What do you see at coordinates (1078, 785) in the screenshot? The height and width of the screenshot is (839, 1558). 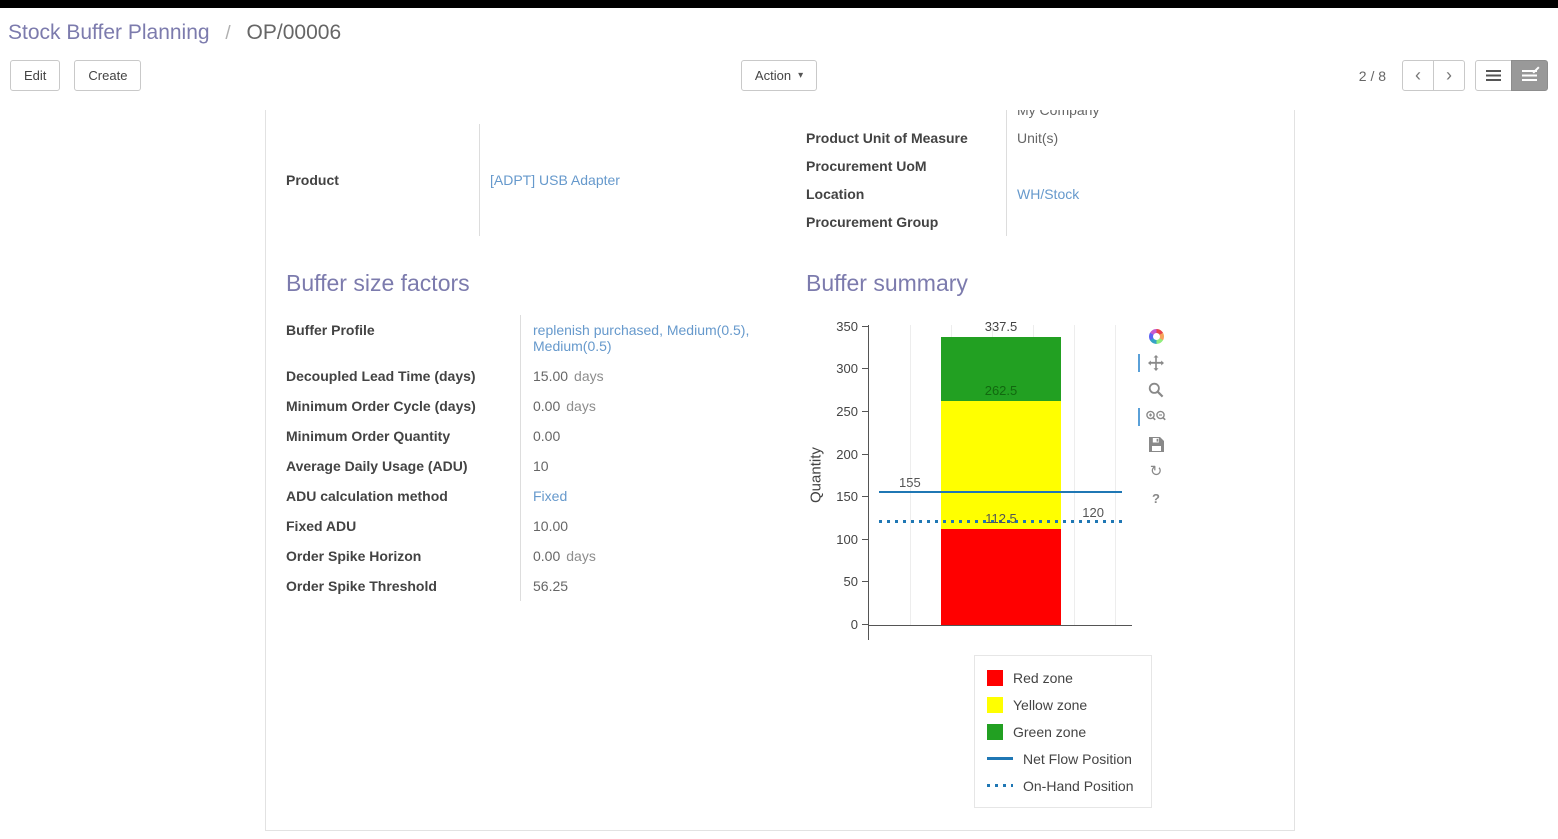 I see `legend-label: On-Hand Position` at bounding box center [1078, 785].